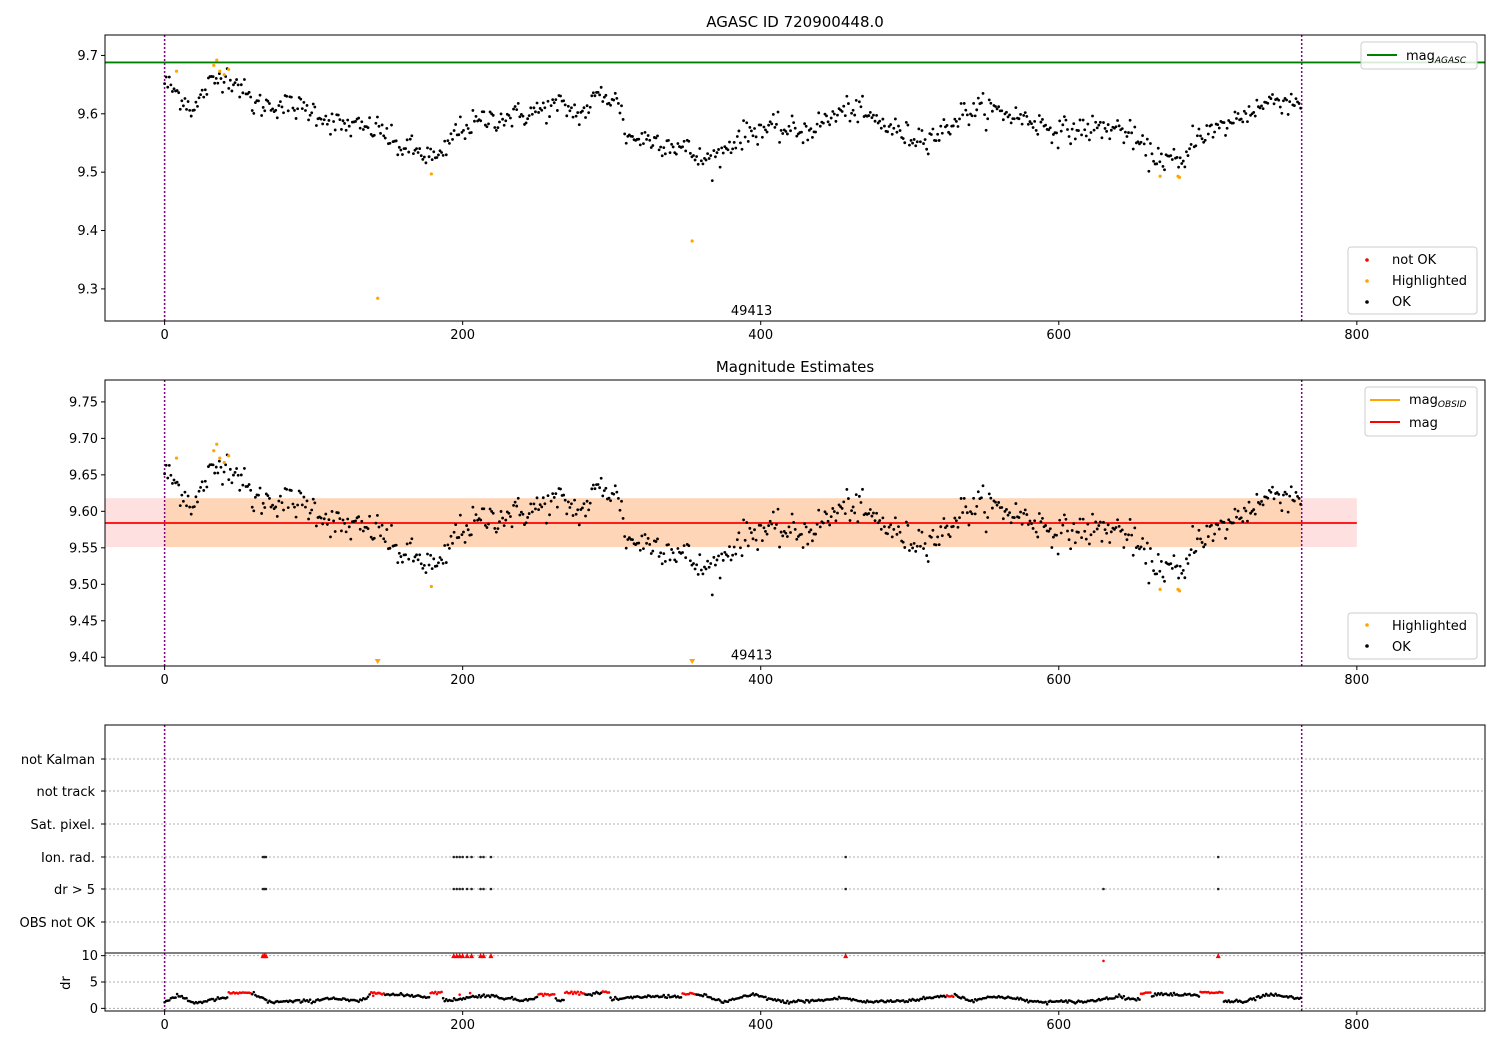 The width and height of the screenshot is (1500, 1050). Describe the element at coordinates (214, 65) in the screenshot. I see `highlighted-point` at that location.